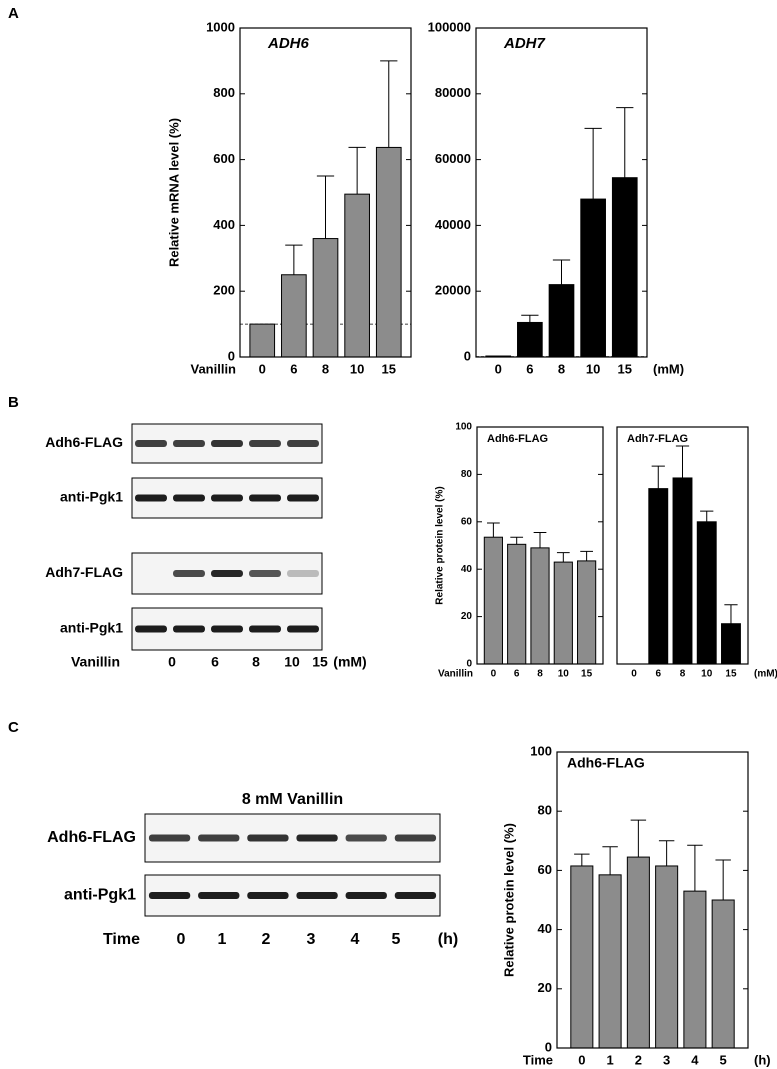 The image size is (777, 1069). Describe the element at coordinates (666, 1059) in the screenshot. I see `x-tick-label: 3` at that location.